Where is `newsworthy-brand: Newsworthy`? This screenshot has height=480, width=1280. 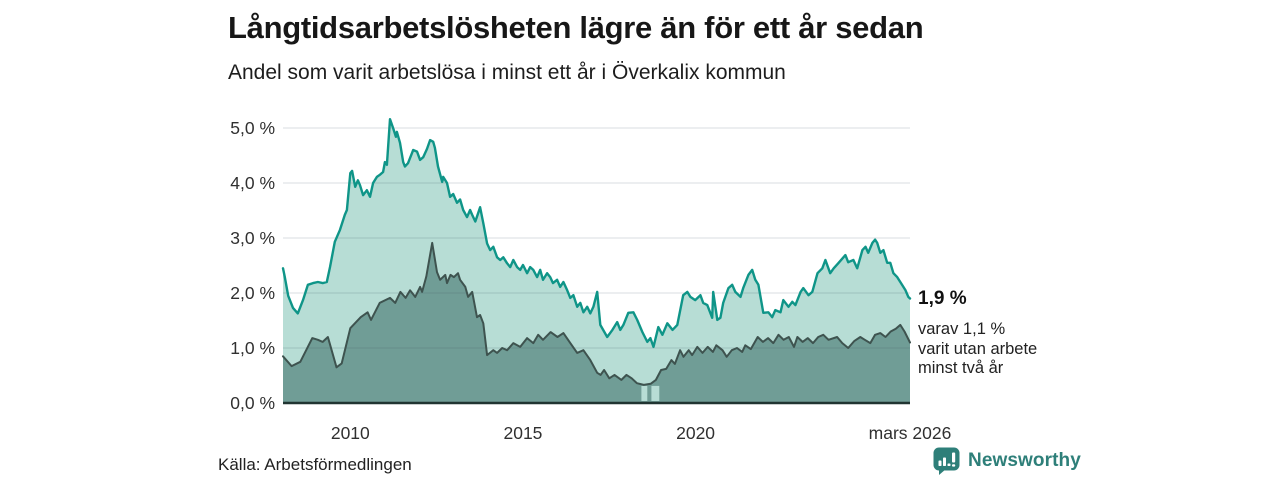 newsworthy-brand: Newsworthy is located at coordinates (1007, 461).